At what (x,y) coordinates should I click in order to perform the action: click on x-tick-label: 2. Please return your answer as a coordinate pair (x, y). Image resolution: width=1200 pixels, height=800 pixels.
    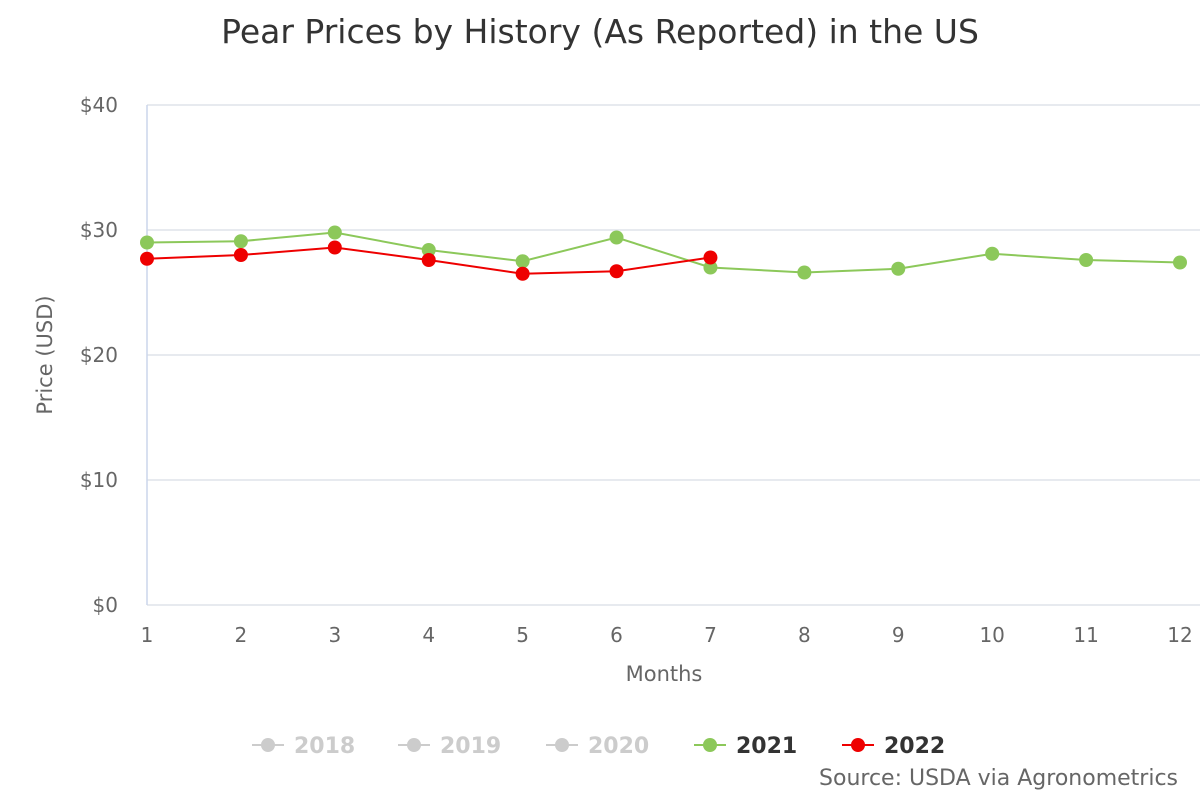
    Looking at the image, I should click on (241, 635).